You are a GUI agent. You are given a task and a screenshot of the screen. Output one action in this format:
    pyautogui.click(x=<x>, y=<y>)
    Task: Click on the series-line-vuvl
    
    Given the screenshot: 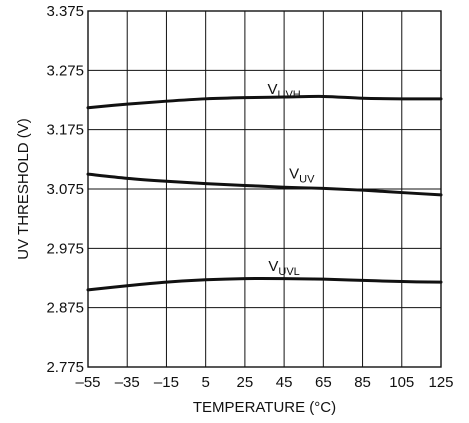 What is the action you would take?
    pyautogui.click(x=264, y=284)
    